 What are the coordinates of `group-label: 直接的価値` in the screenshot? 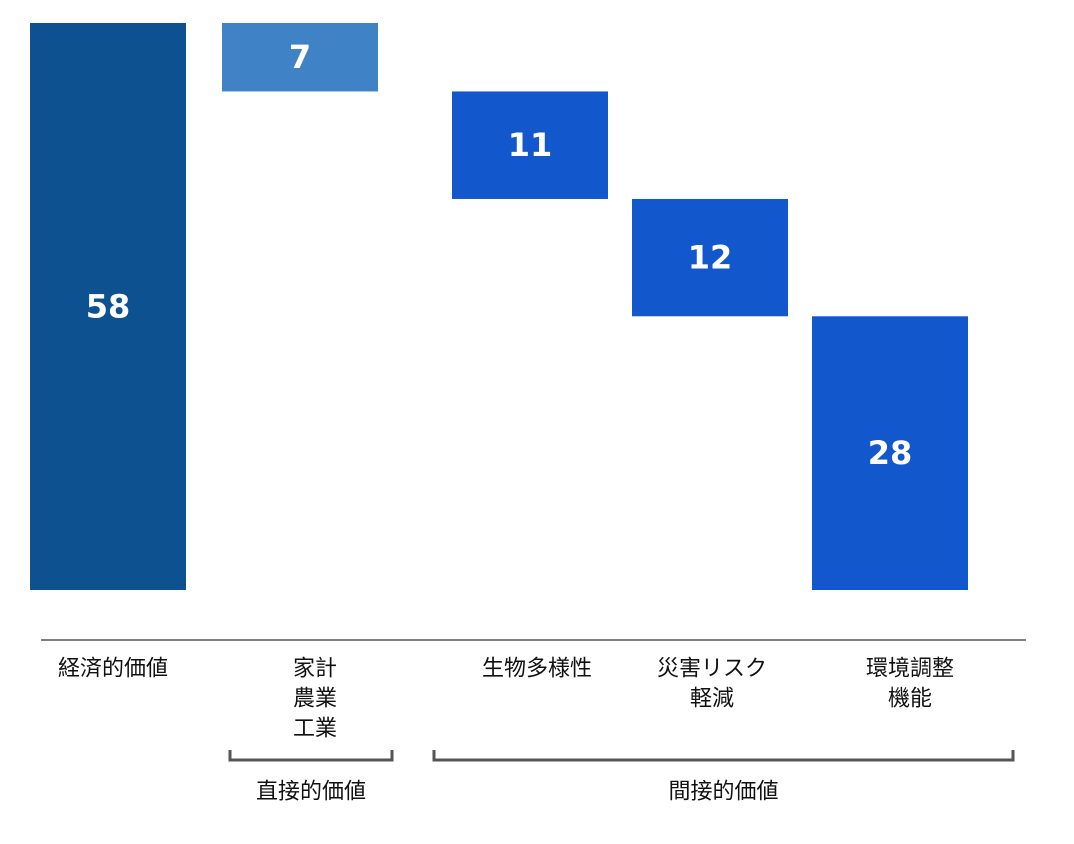 It's located at (311, 792).